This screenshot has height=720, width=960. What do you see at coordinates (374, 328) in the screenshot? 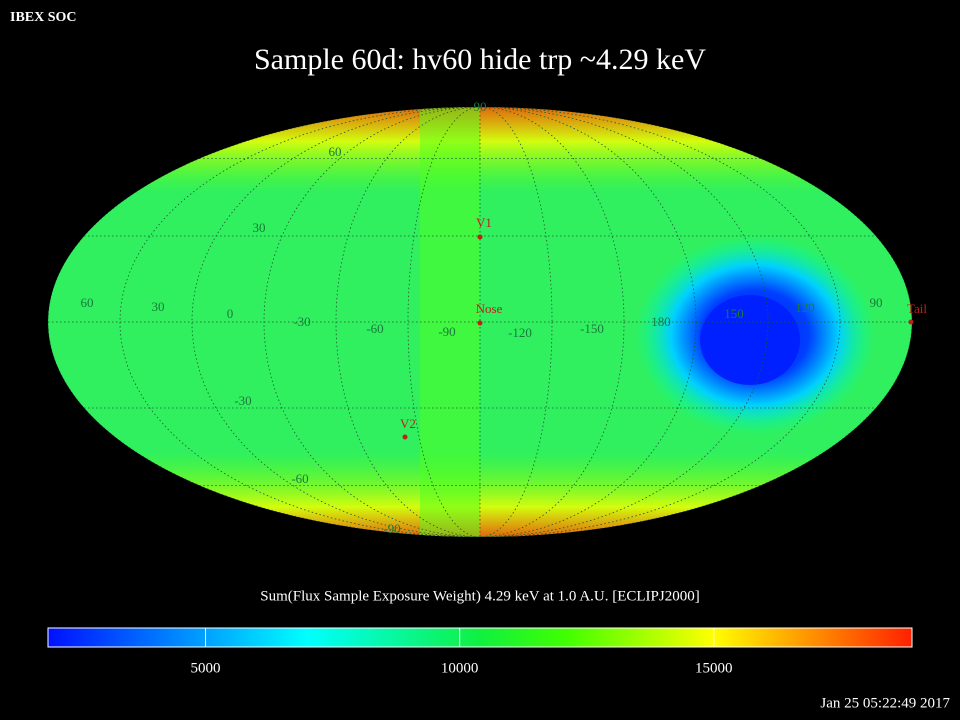
I see `lon-label: -60` at bounding box center [374, 328].